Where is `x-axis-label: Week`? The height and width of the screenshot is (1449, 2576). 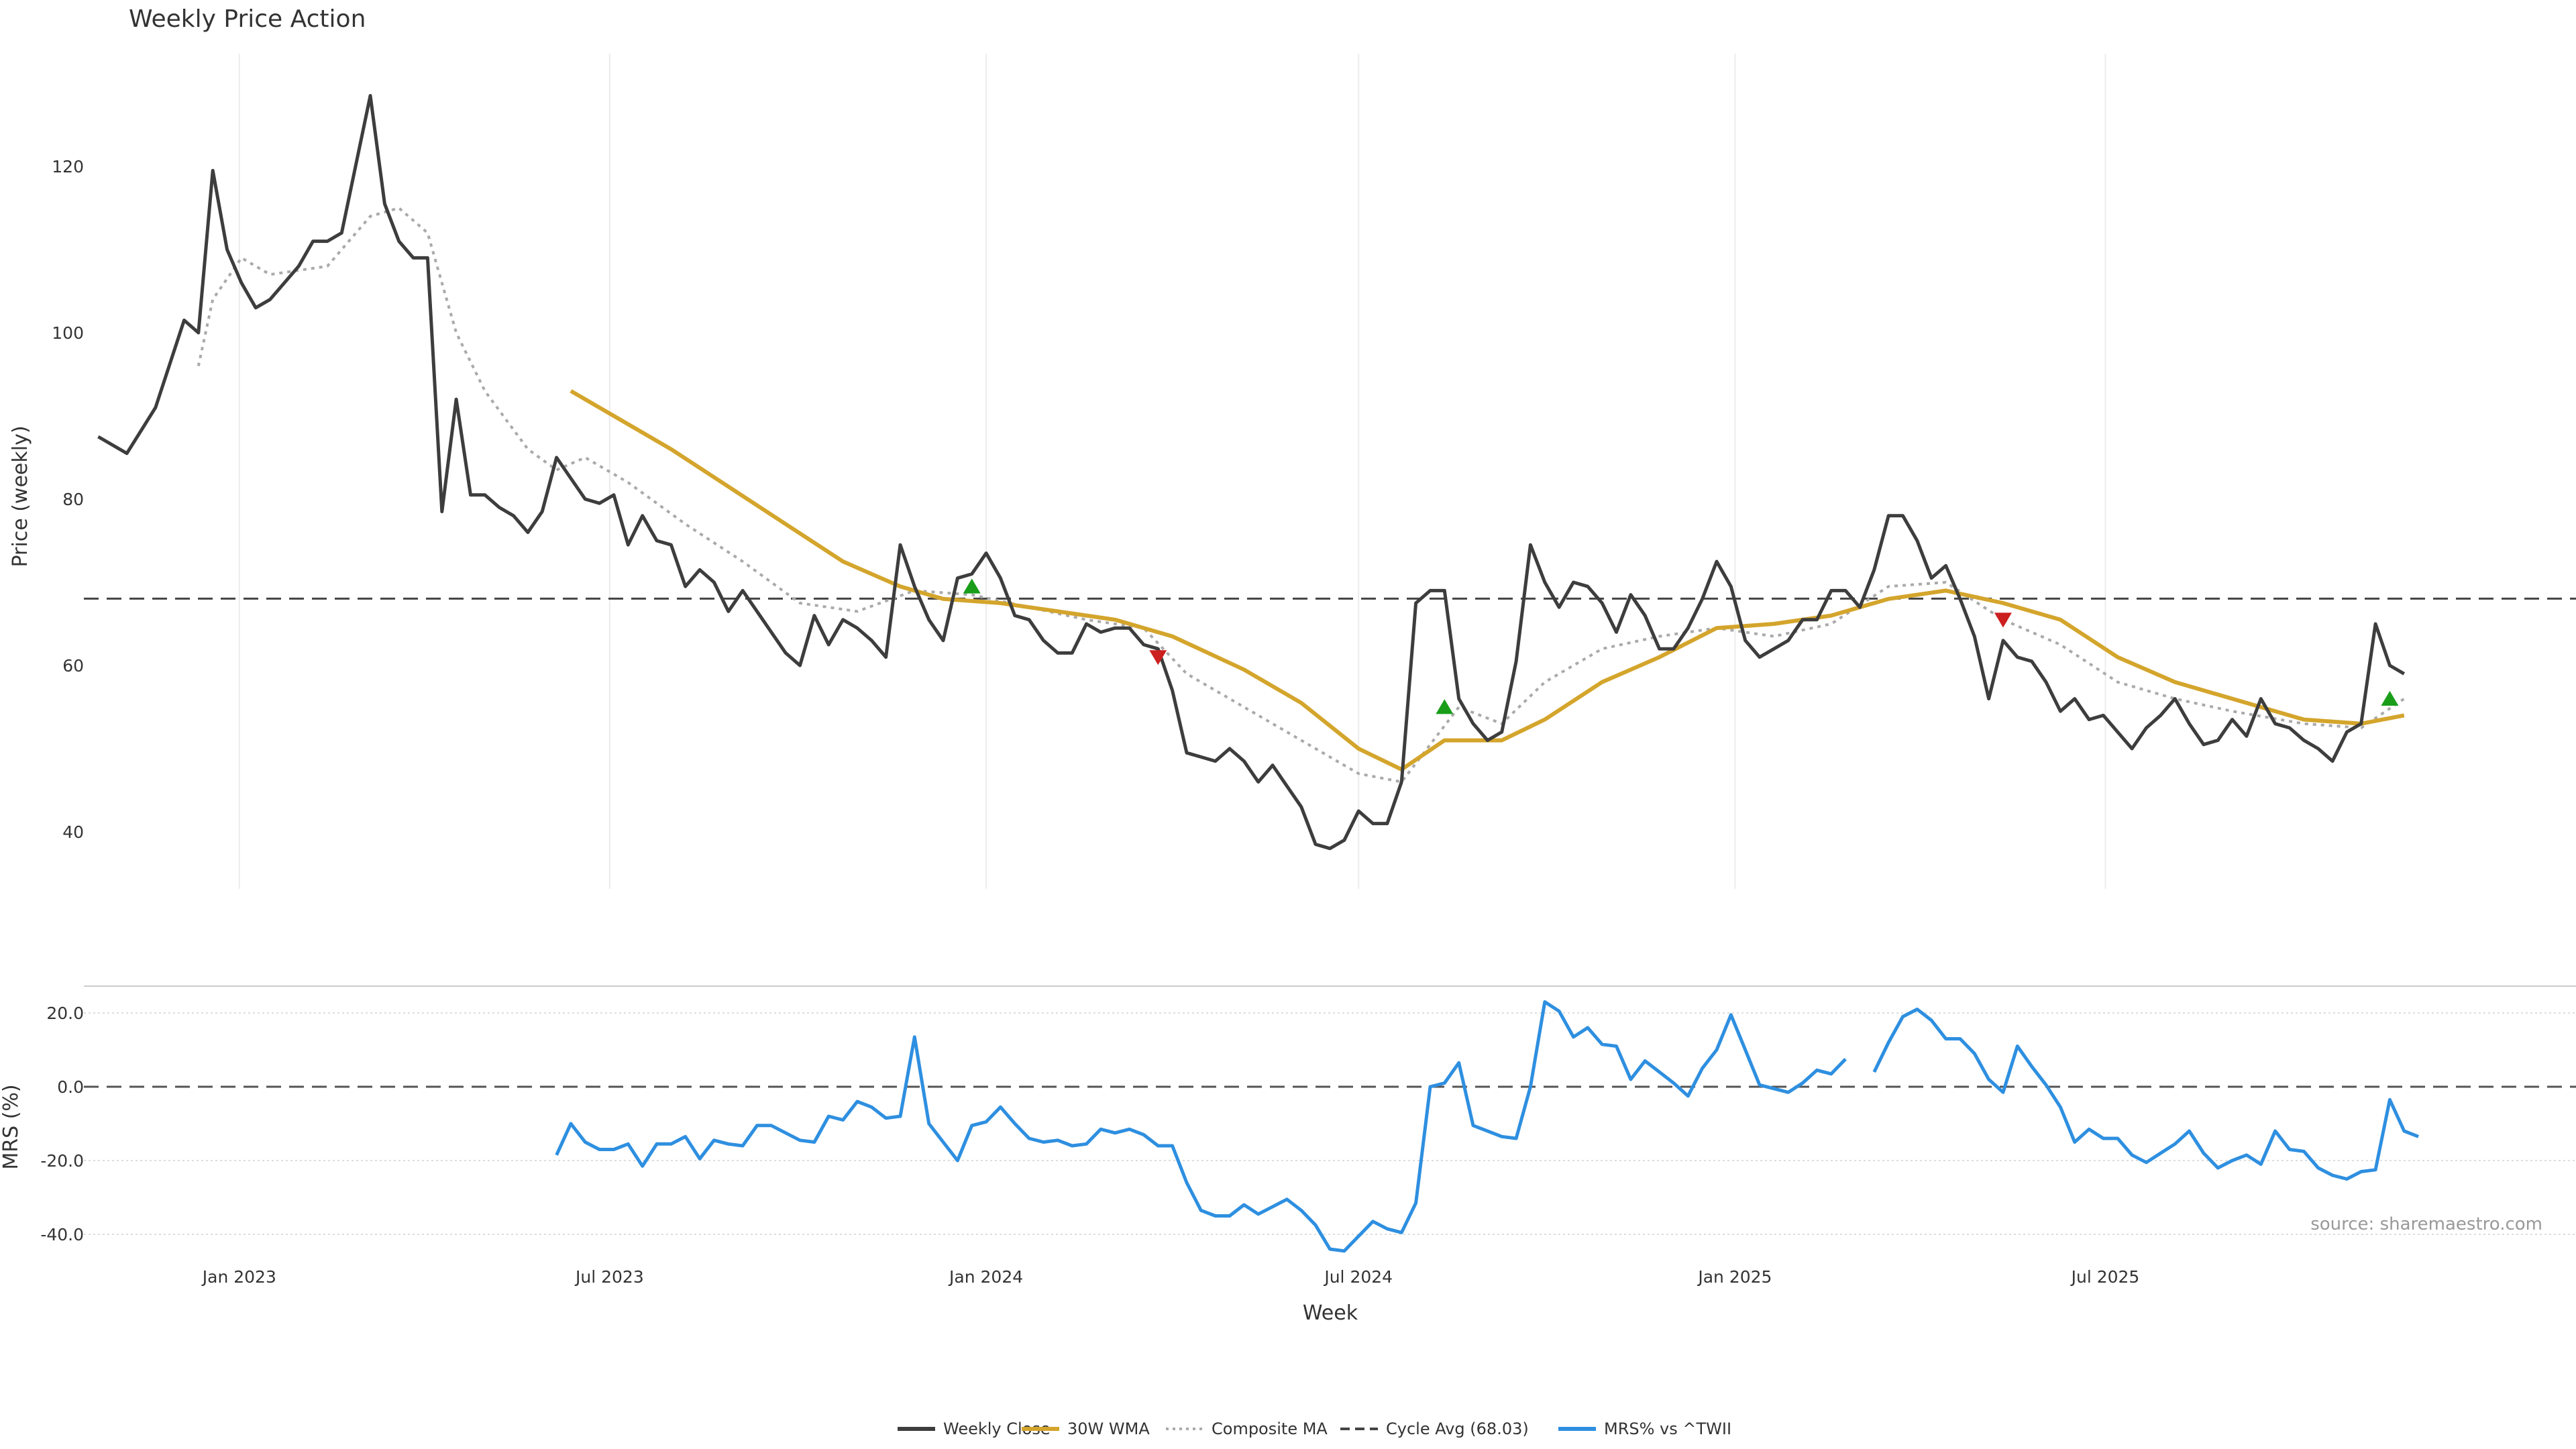 x-axis-label: Week is located at coordinates (1330, 1313).